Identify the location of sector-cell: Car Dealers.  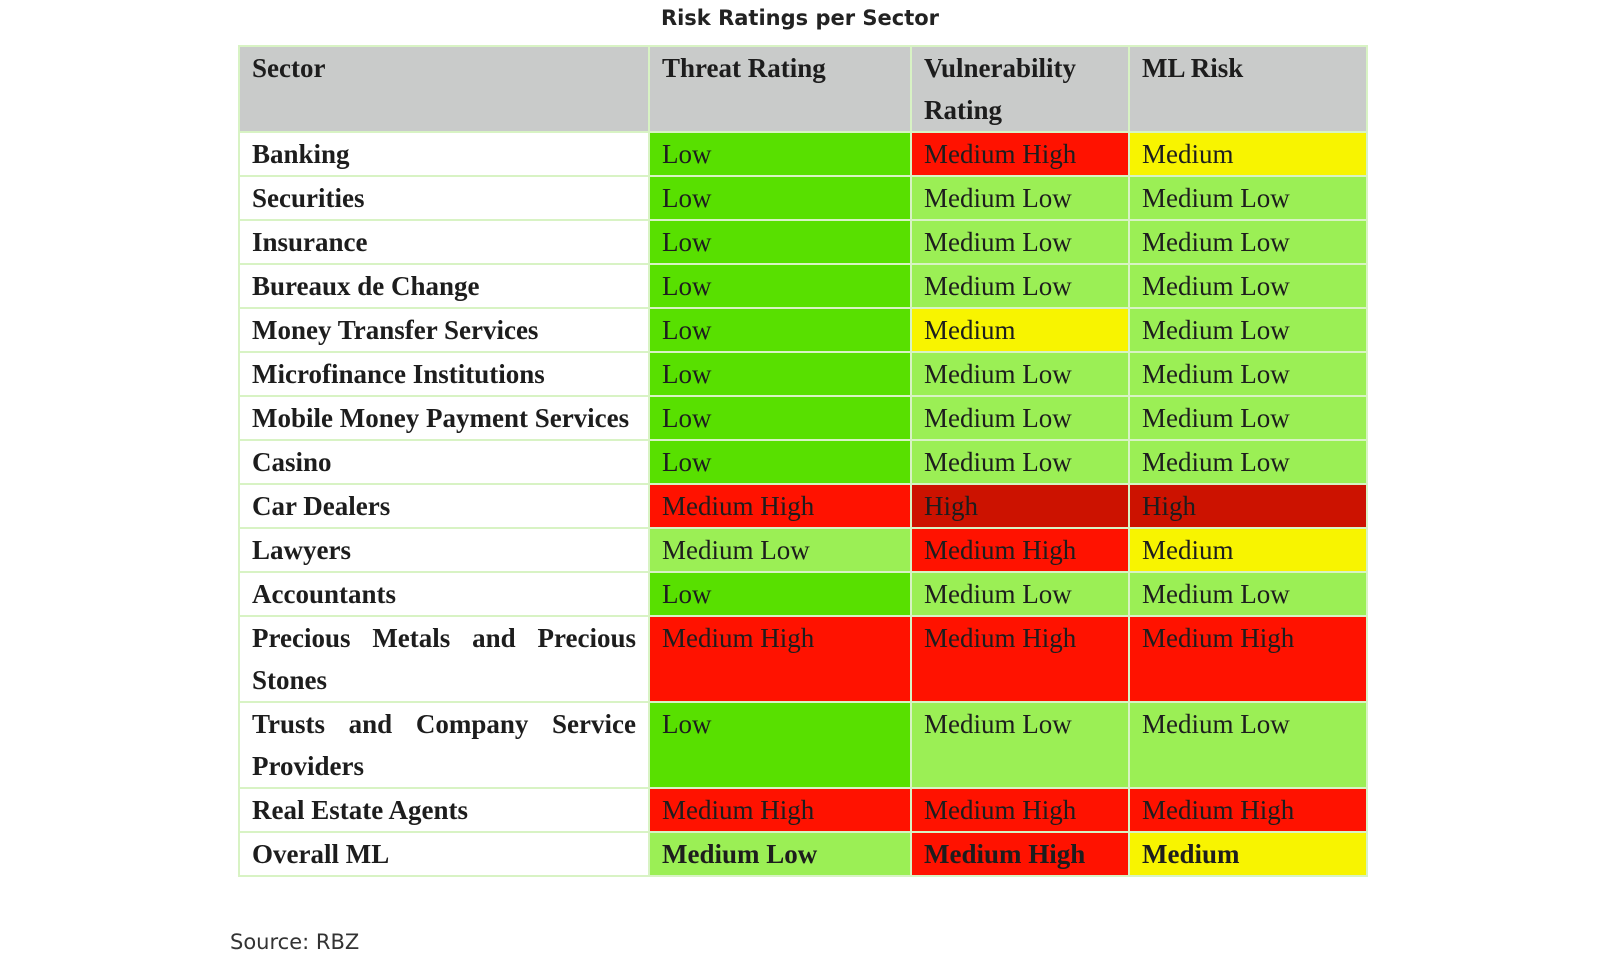
(444, 506).